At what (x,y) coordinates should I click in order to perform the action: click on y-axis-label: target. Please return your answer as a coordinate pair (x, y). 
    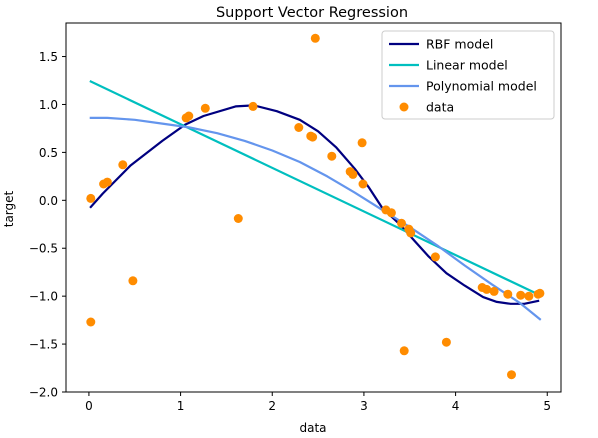
    Looking at the image, I should click on (9, 208).